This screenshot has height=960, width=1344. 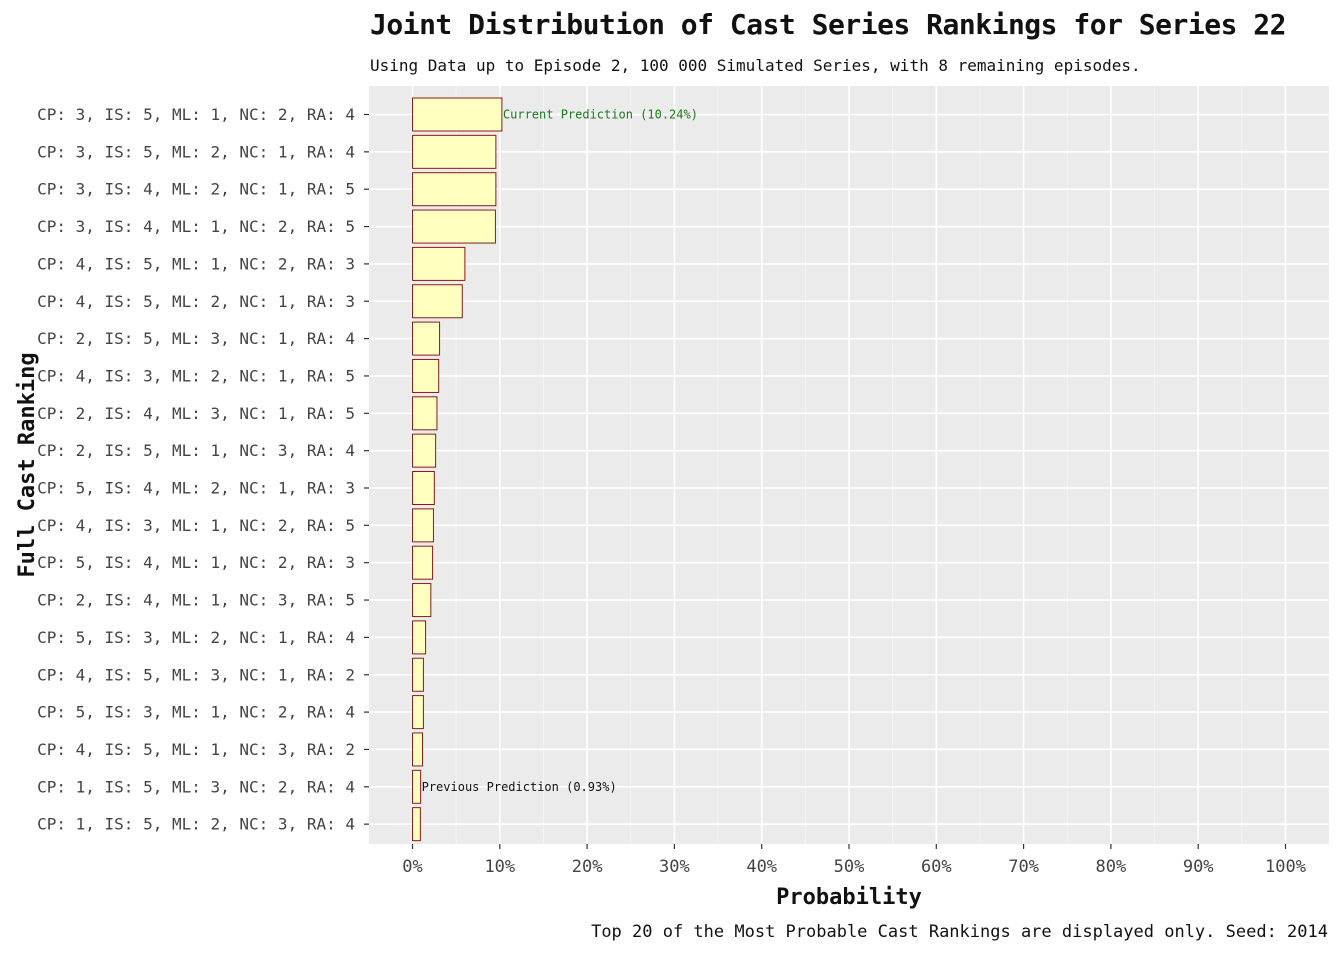 I want to click on x-tick-label: 100%, so click(x=1285, y=867).